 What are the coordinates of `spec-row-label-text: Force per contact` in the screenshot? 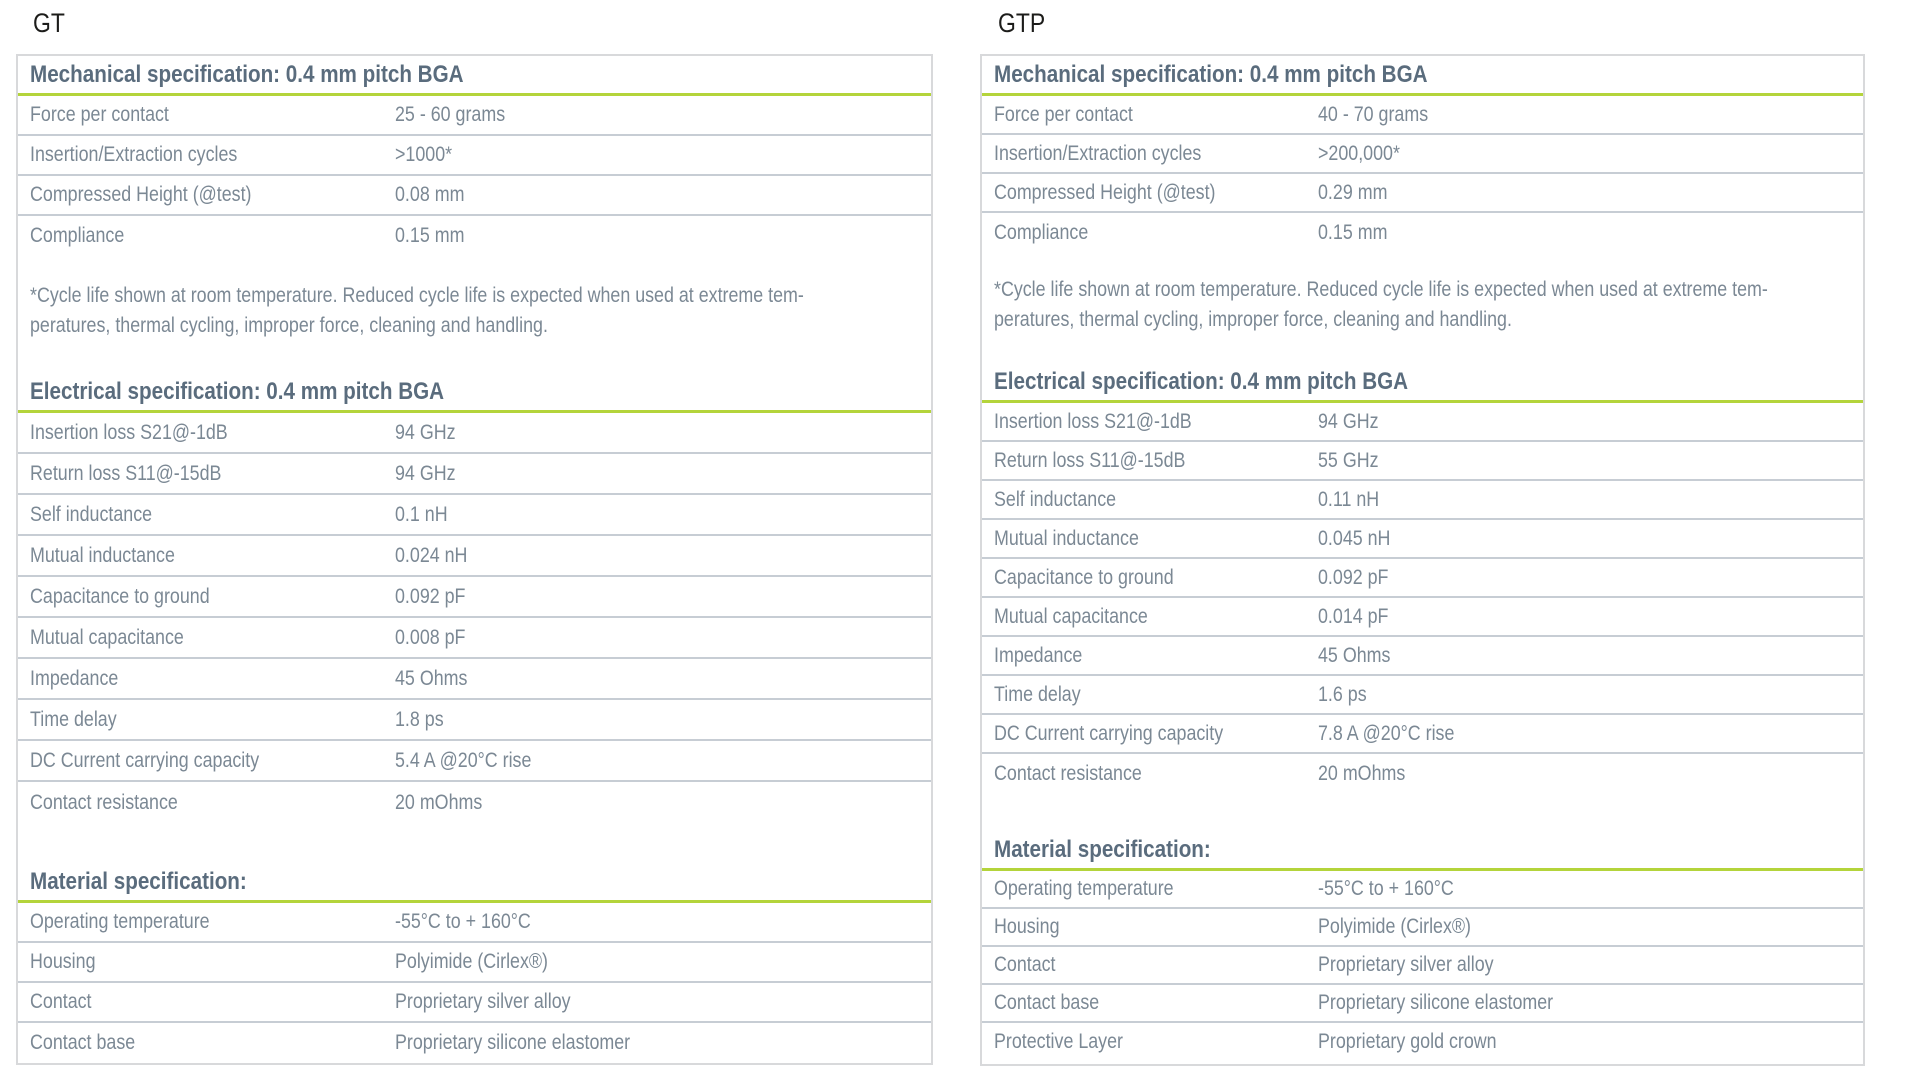 It's located at (99, 114).